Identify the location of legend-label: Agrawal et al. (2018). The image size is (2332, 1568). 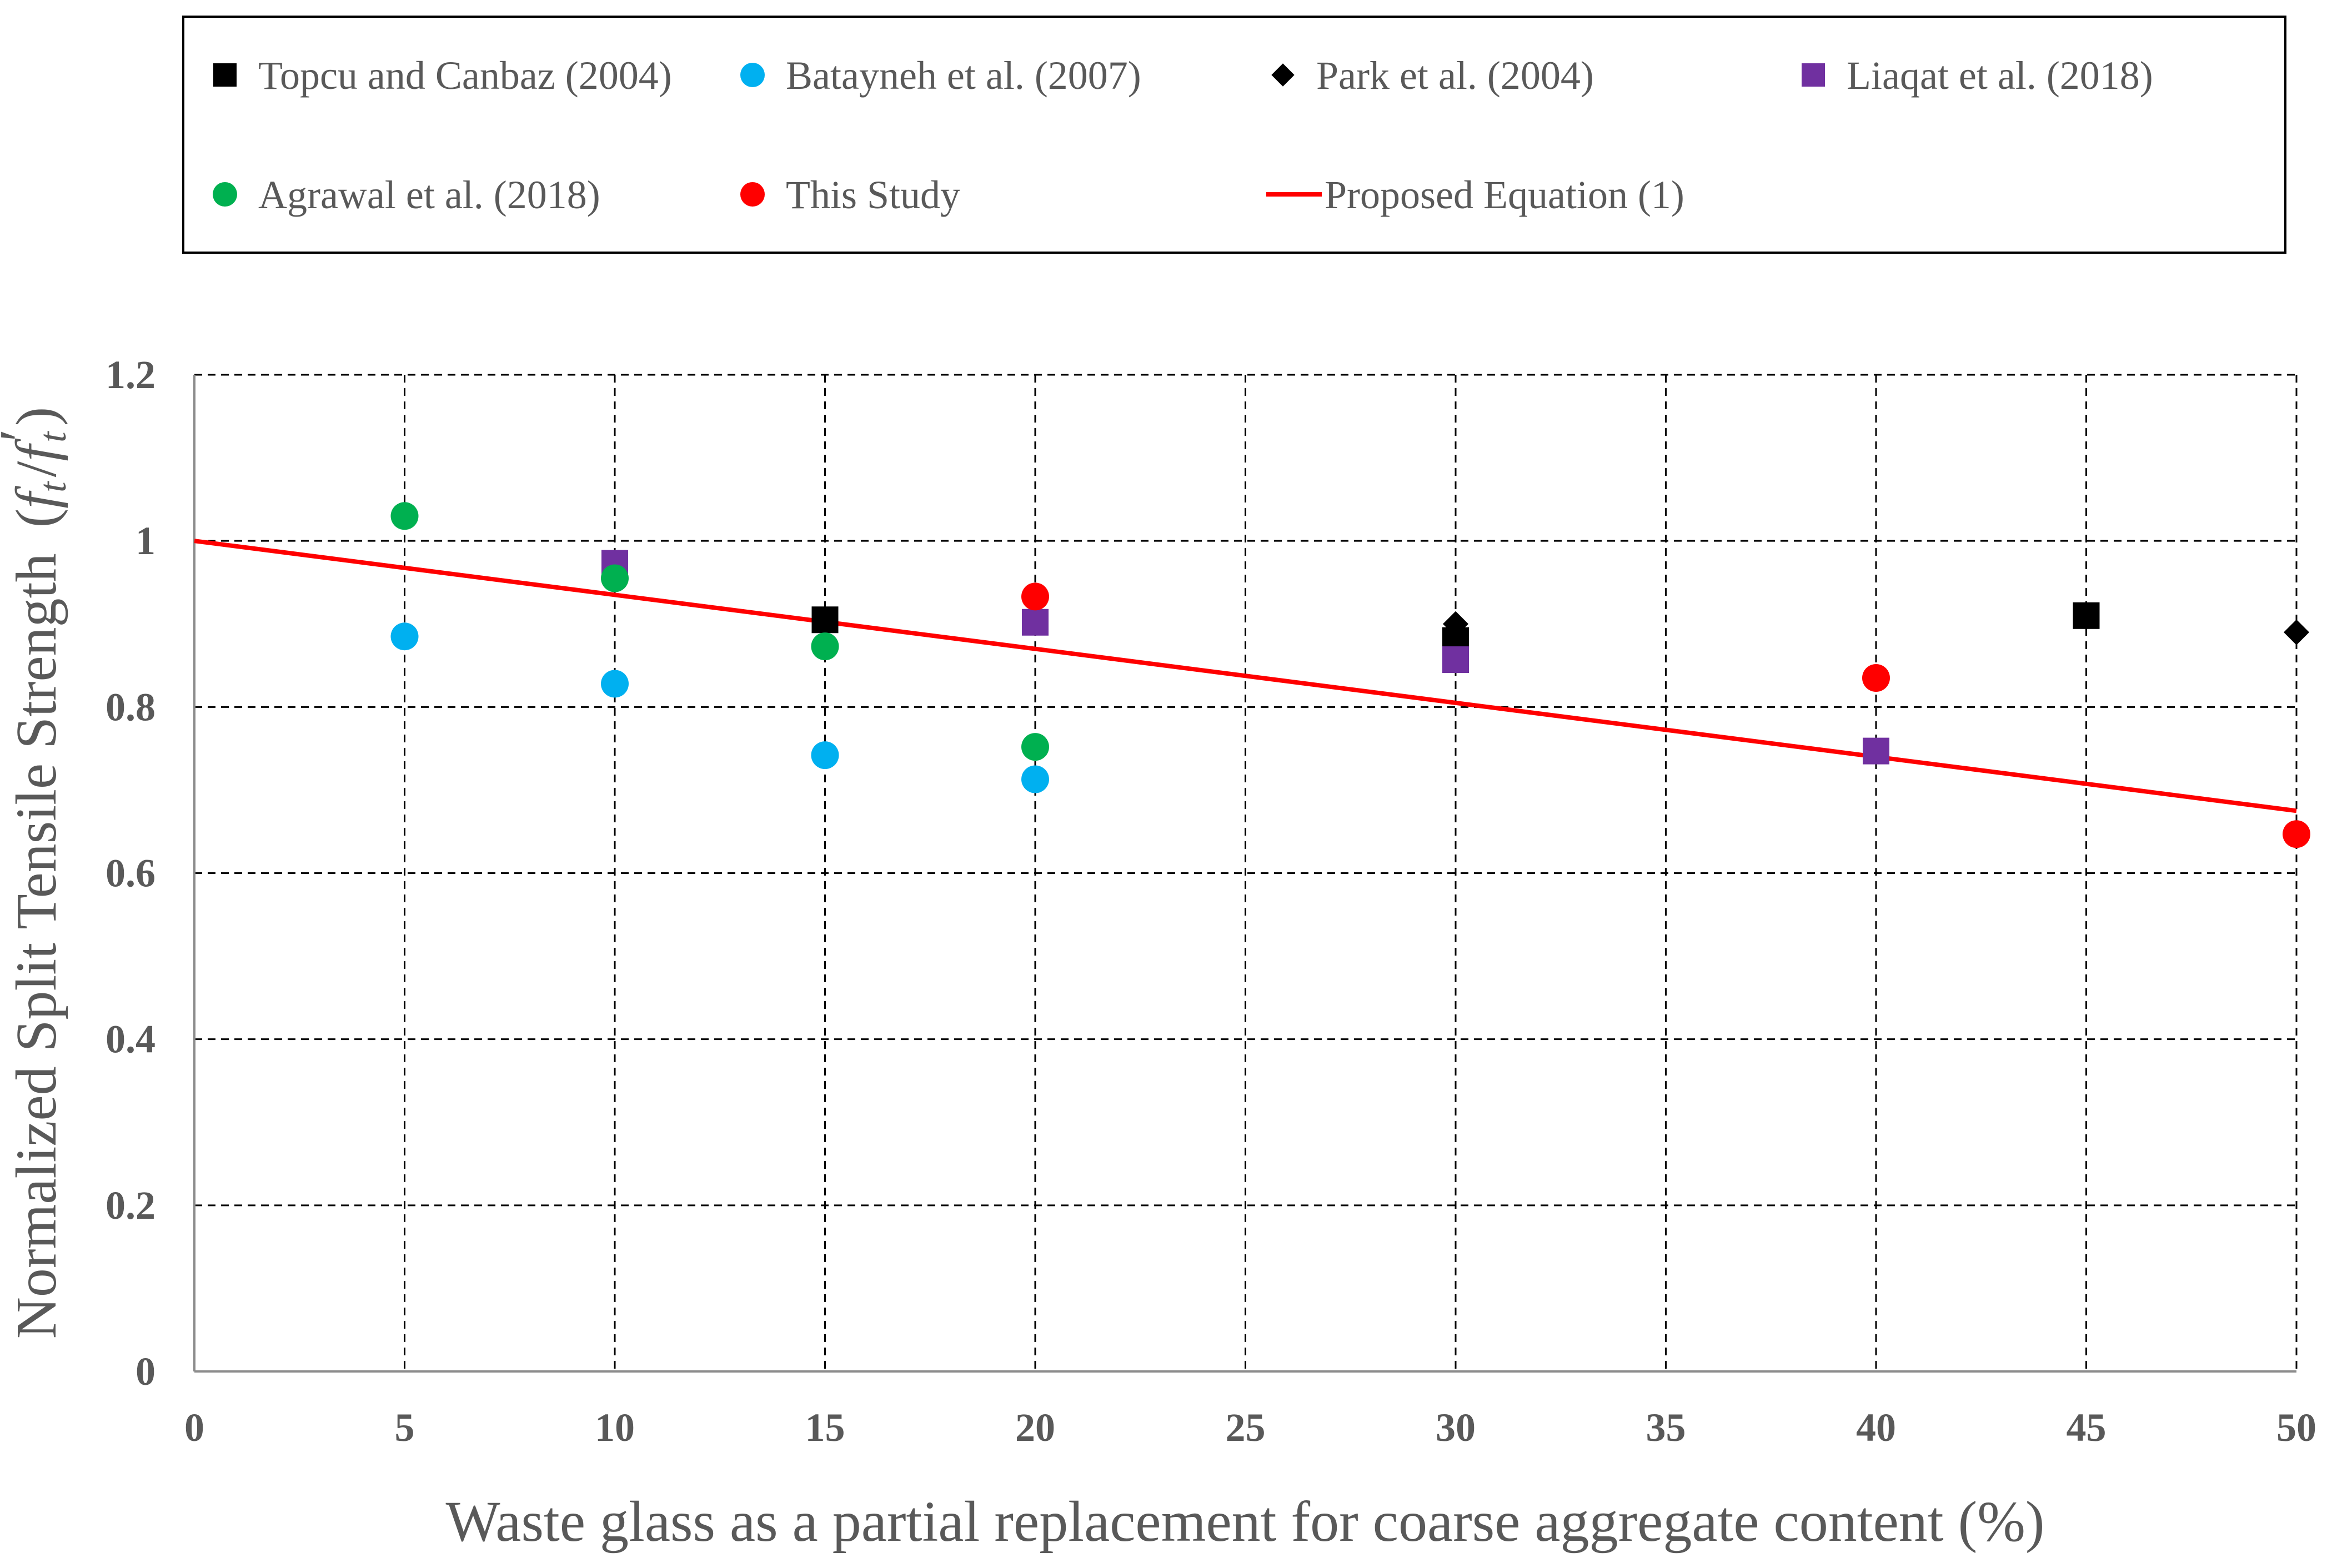
(429, 195).